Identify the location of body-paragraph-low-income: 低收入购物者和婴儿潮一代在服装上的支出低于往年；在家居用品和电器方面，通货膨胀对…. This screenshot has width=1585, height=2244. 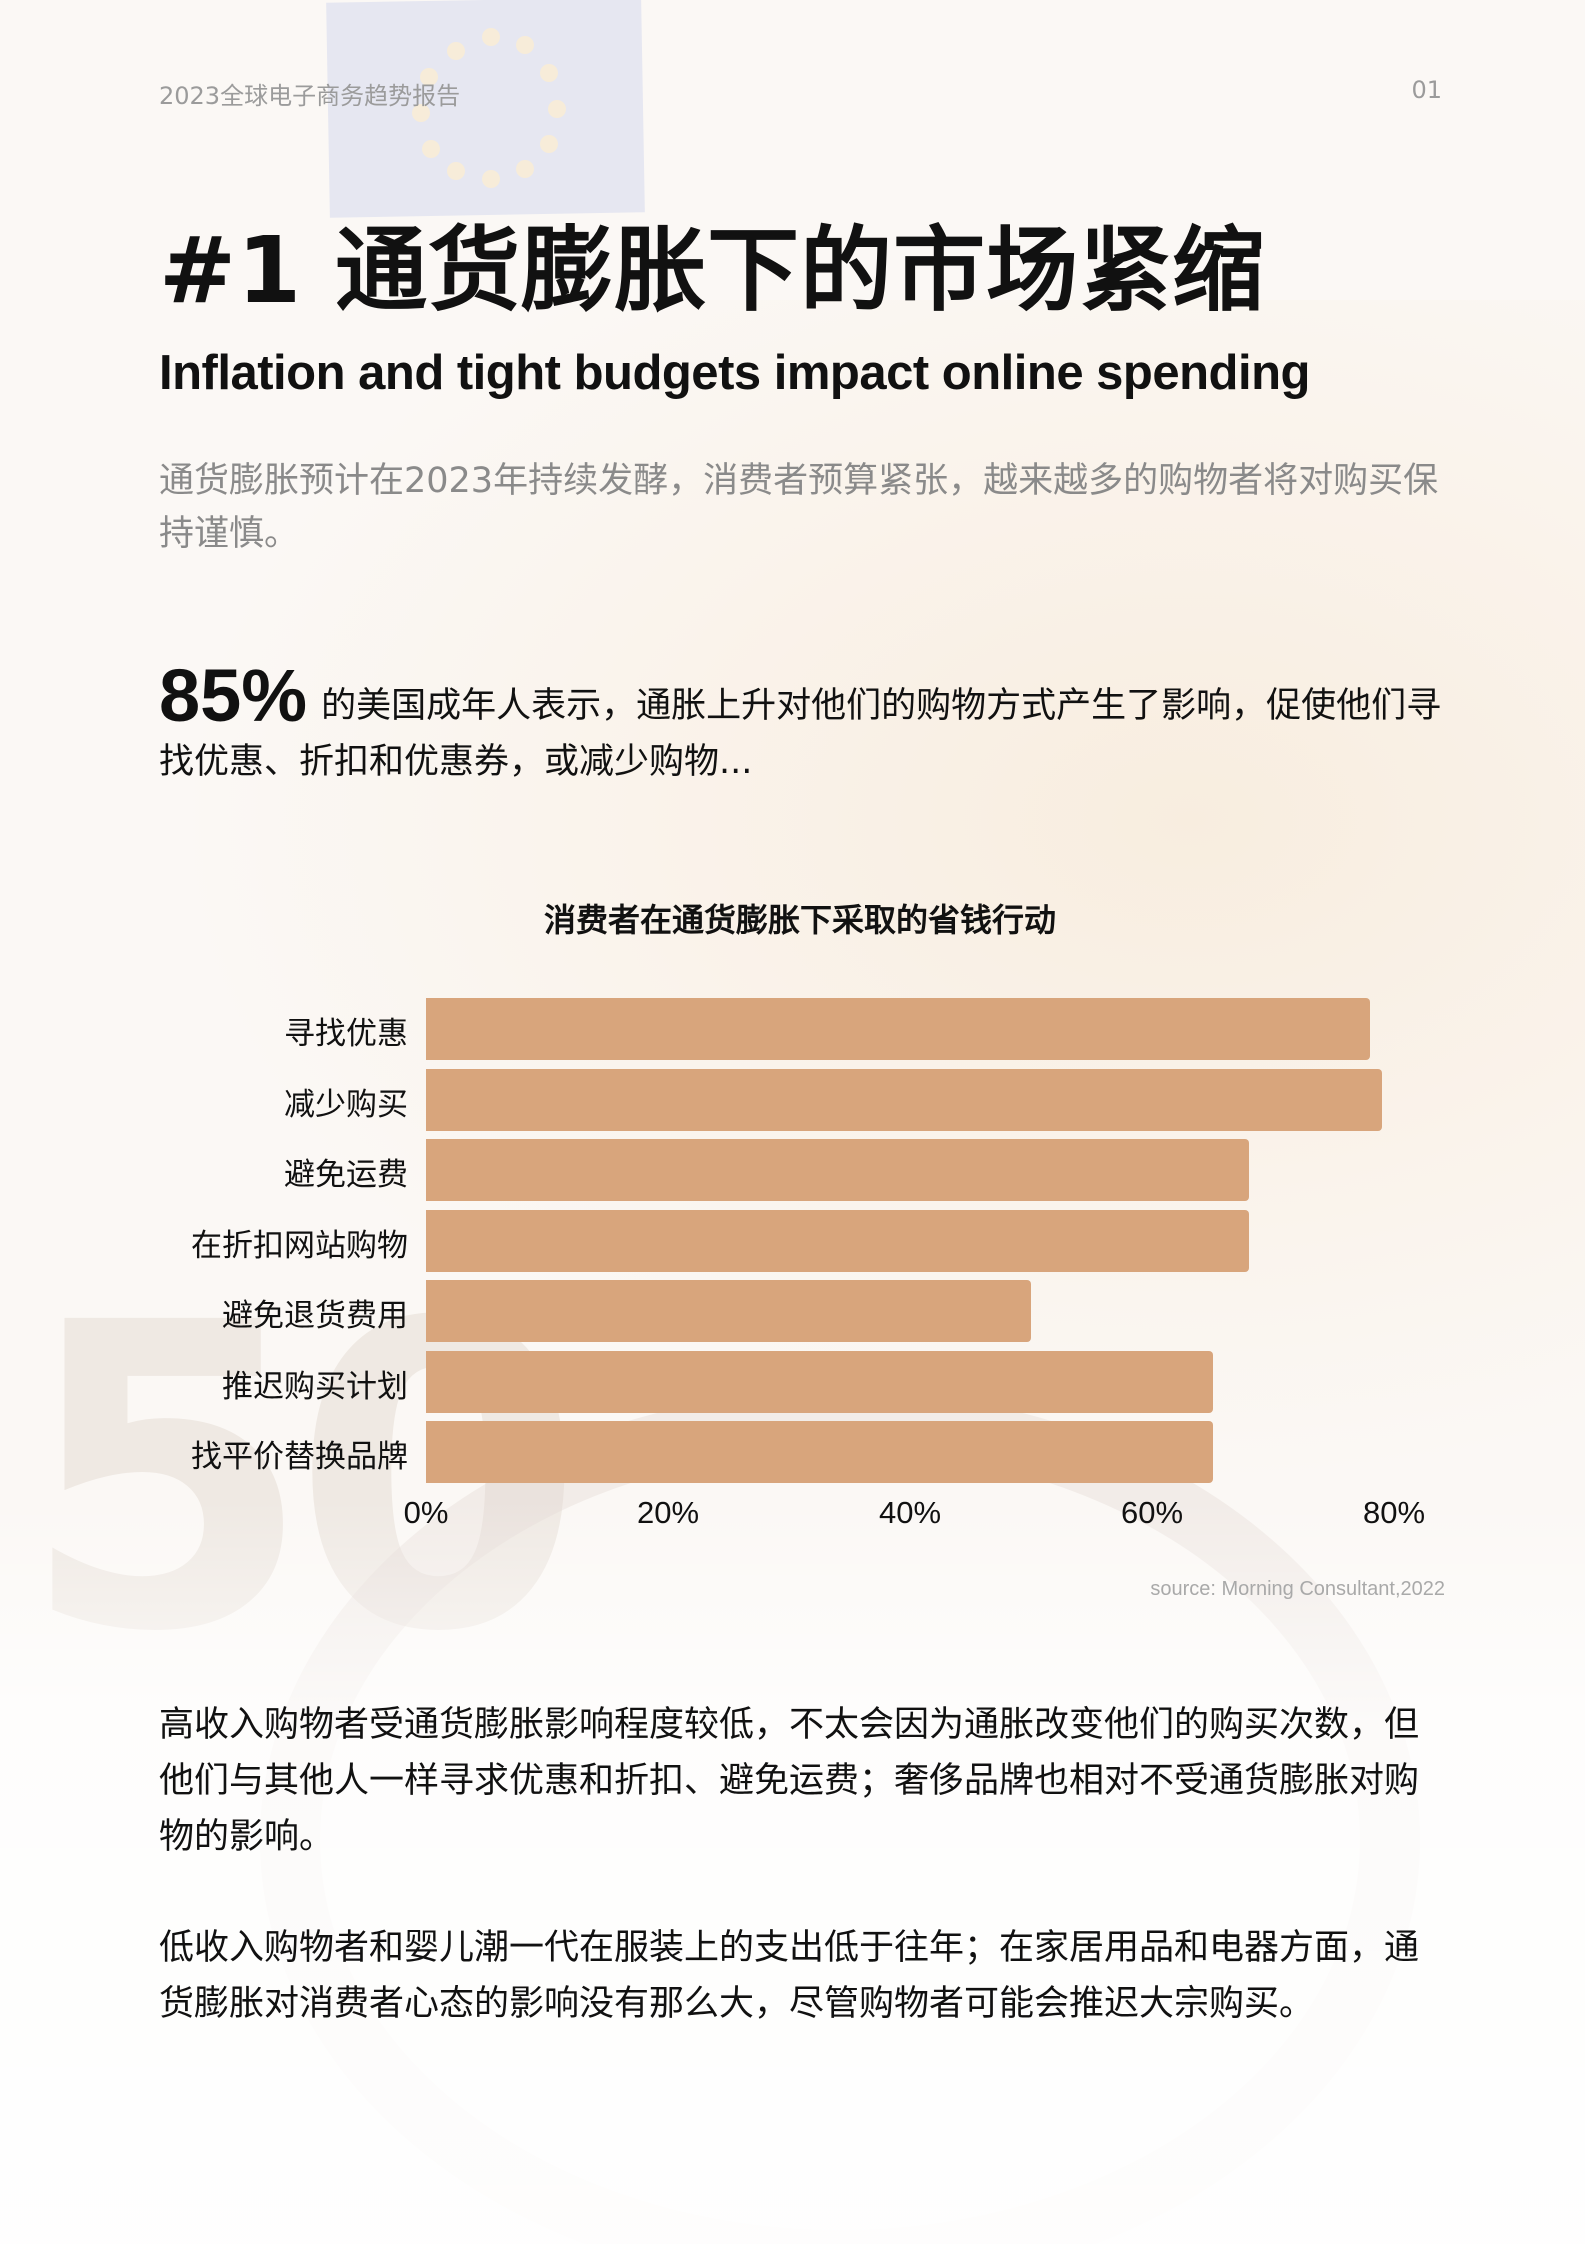
(789, 1976).